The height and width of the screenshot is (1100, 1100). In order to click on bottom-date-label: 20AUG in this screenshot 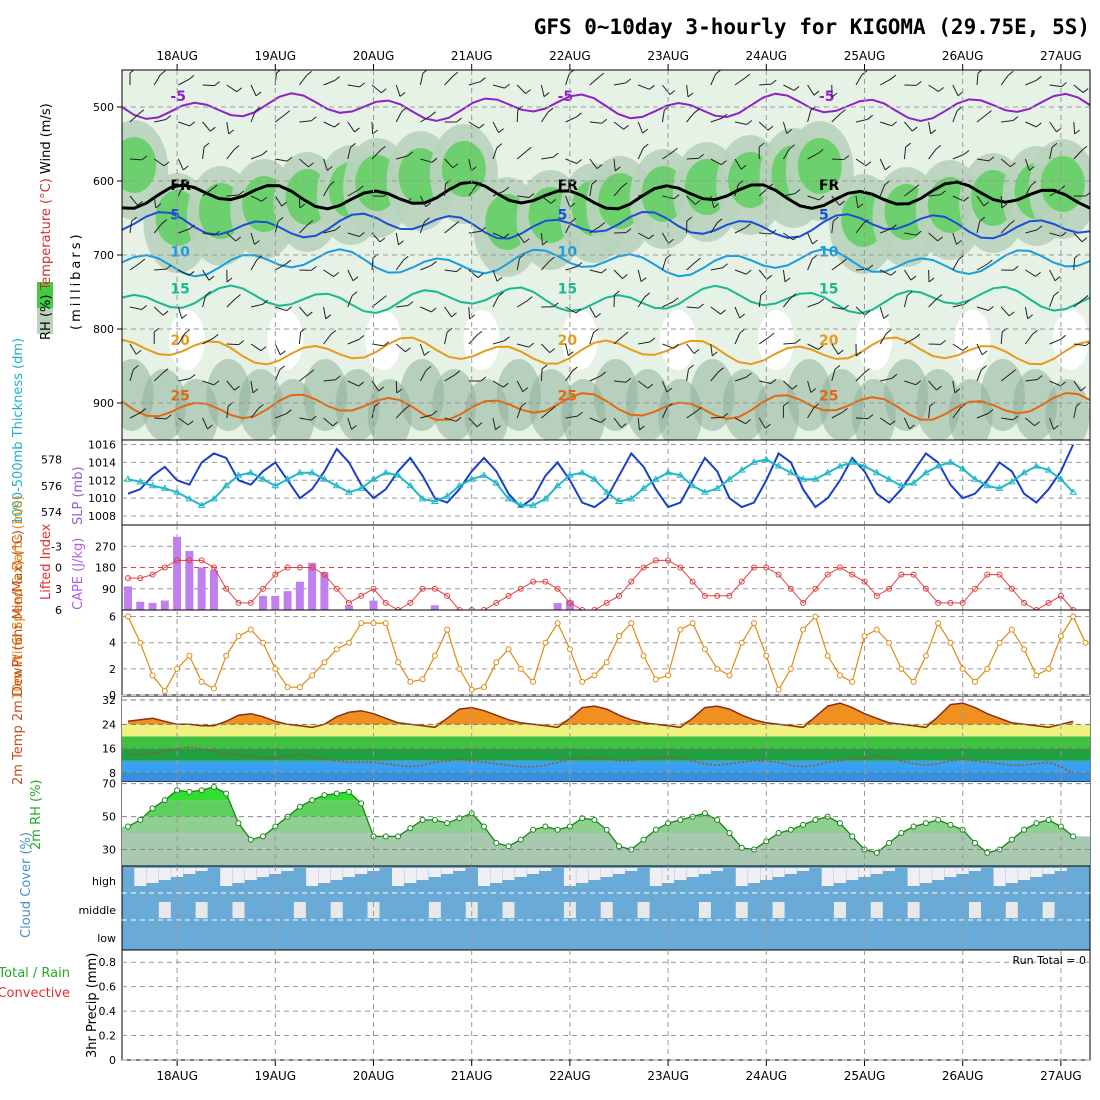, I will do `click(374, 1076)`.